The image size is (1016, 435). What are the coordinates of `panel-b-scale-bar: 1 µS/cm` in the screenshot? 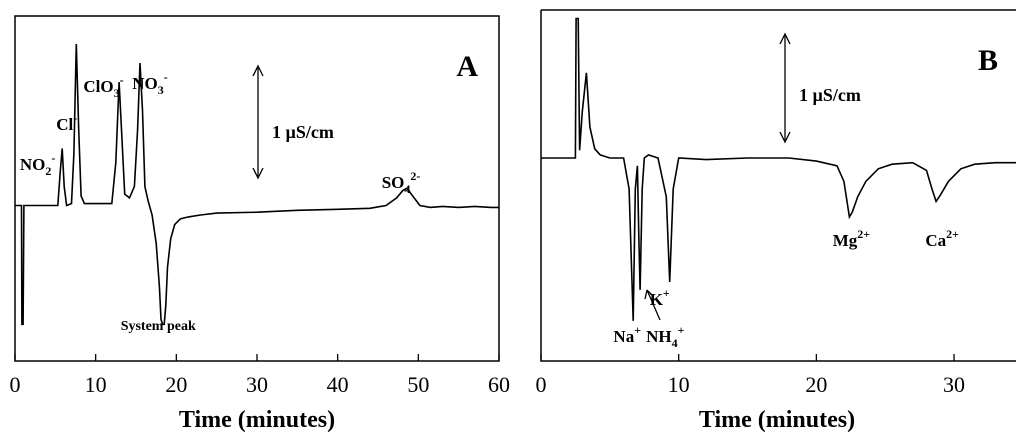 It's located at (820, 88).